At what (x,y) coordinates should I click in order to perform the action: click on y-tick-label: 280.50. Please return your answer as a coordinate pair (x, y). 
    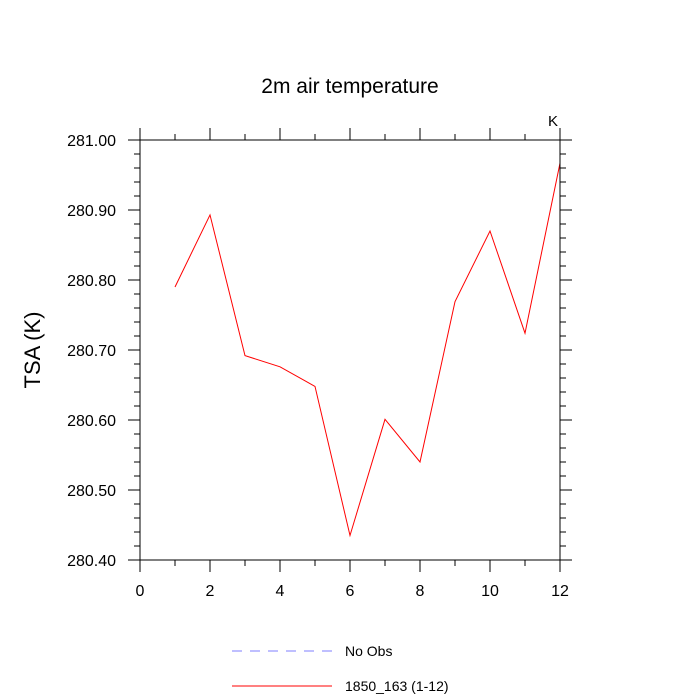
    Looking at the image, I should click on (91, 491).